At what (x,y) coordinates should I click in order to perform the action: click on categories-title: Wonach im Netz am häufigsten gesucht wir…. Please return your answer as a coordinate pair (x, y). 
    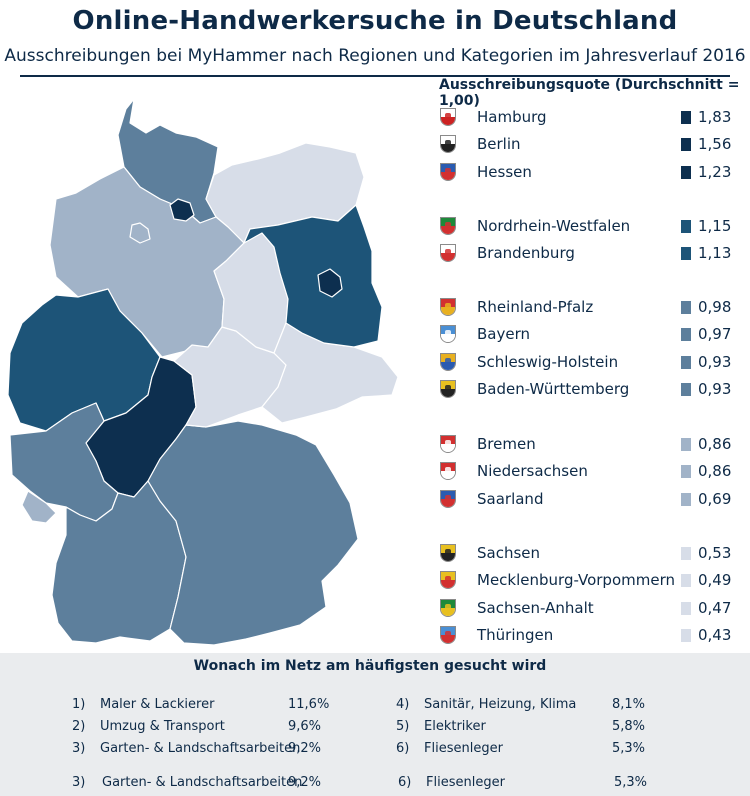
    Looking at the image, I should click on (370, 666).